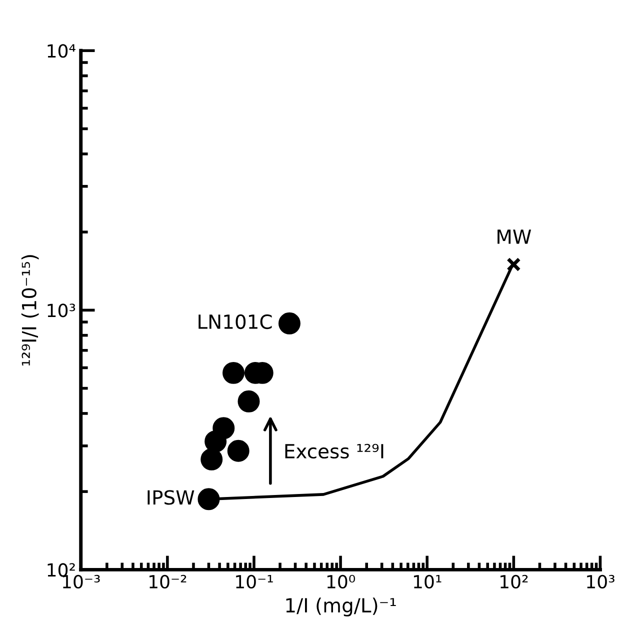 The image size is (622, 633). Describe the element at coordinates (341, 607) in the screenshot. I see `x-axis-title: 1/I (mg/L)⁻¹` at that location.